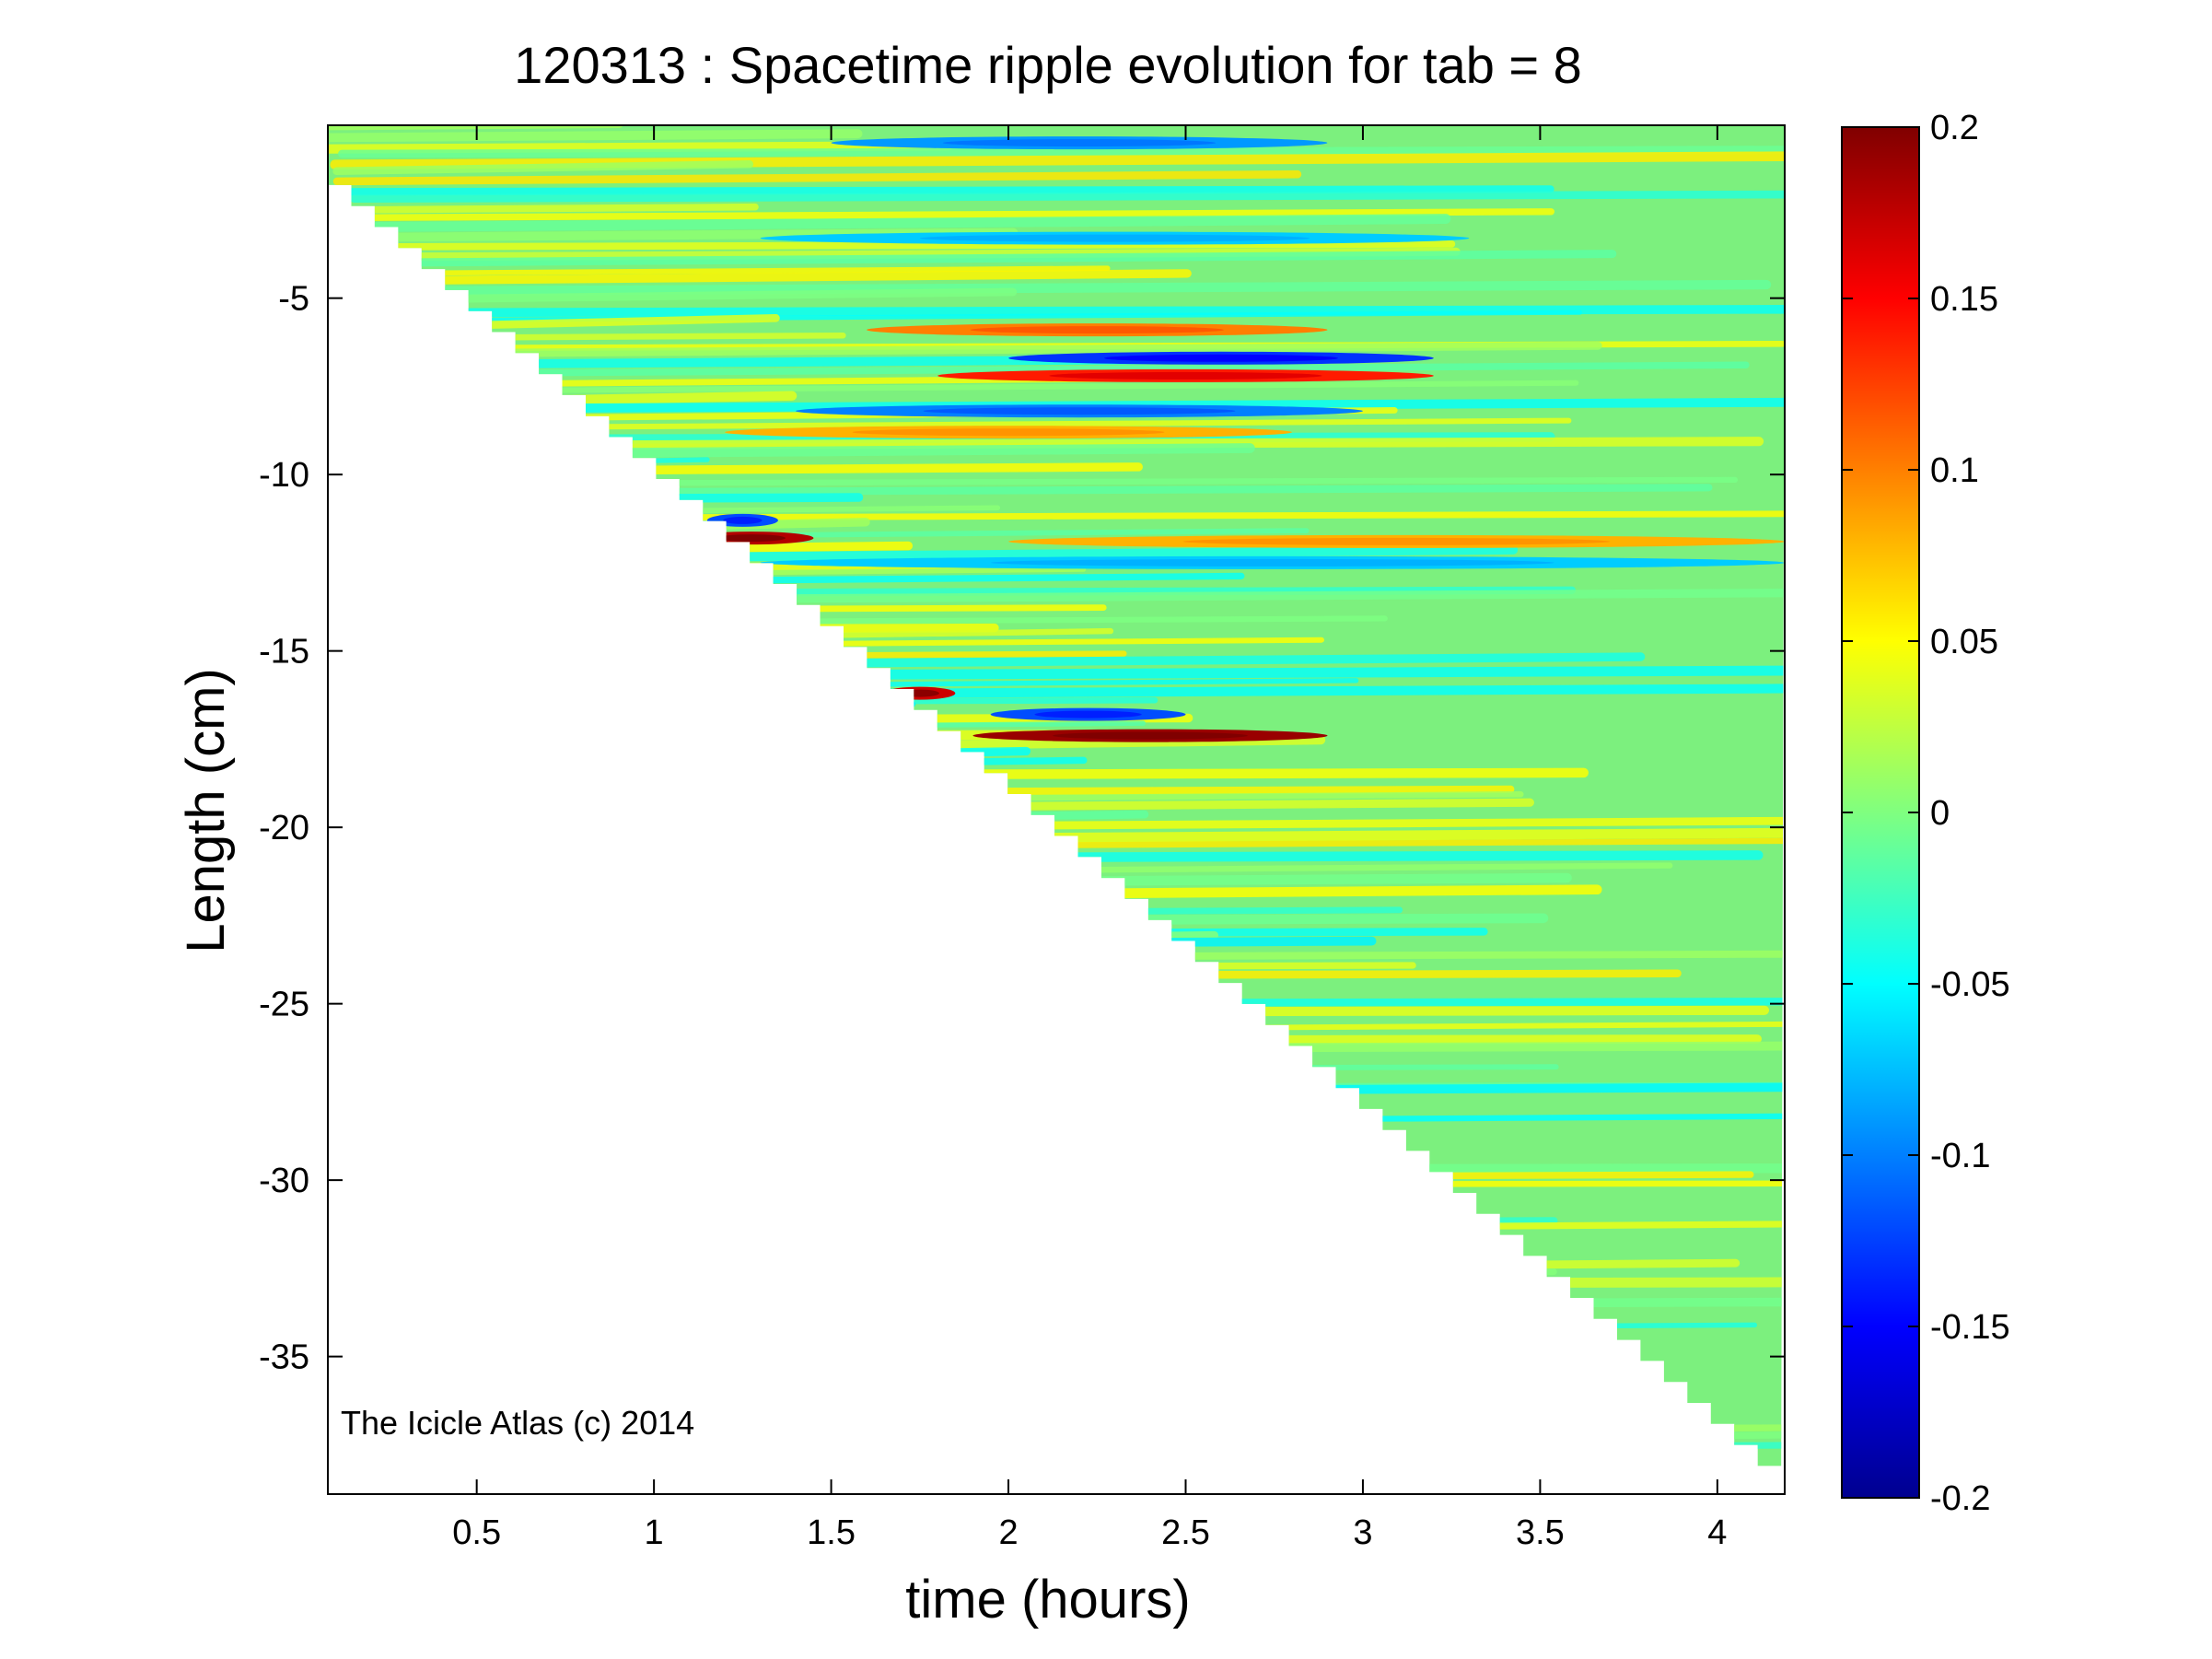 This screenshot has width=2212, height=1659. What do you see at coordinates (1964, 642) in the screenshot?
I see `colorbar-tick-label: 0.05` at bounding box center [1964, 642].